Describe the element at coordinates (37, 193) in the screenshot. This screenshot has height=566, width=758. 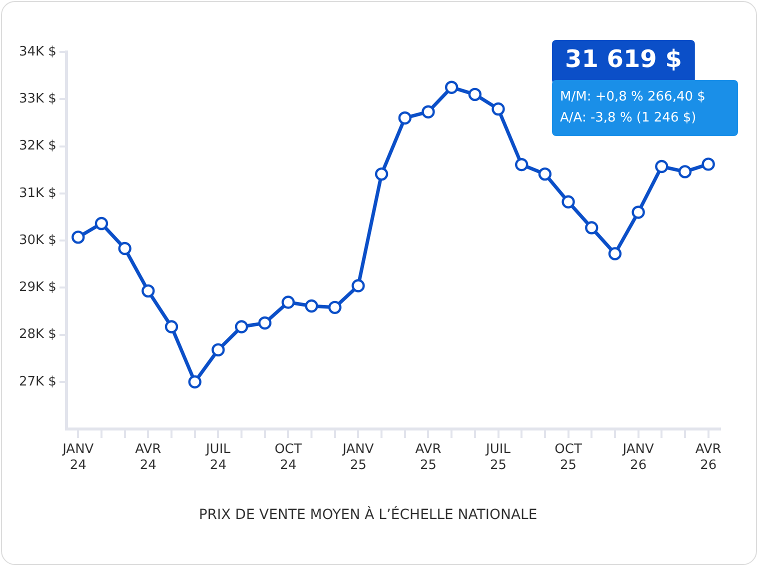
I see `y-tick-label: 31K $` at that location.